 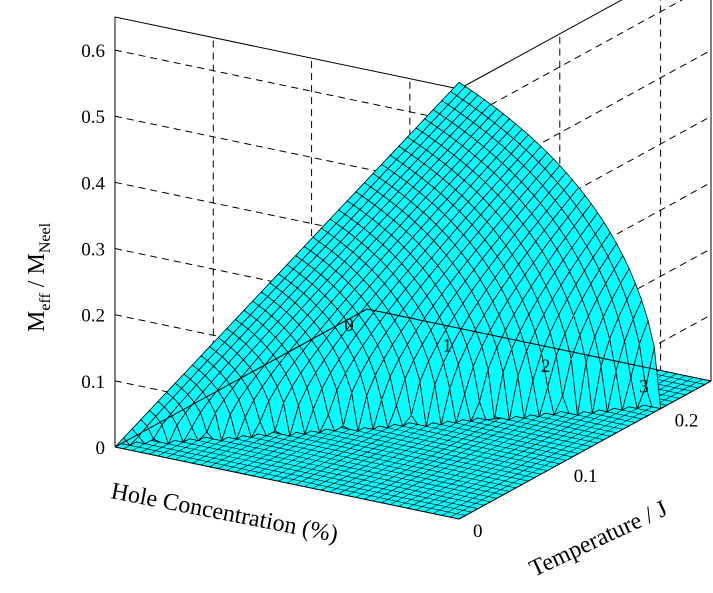 What do you see at coordinates (45, 237) in the screenshot?
I see `z-label-sub2: Neel` at bounding box center [45, 237].